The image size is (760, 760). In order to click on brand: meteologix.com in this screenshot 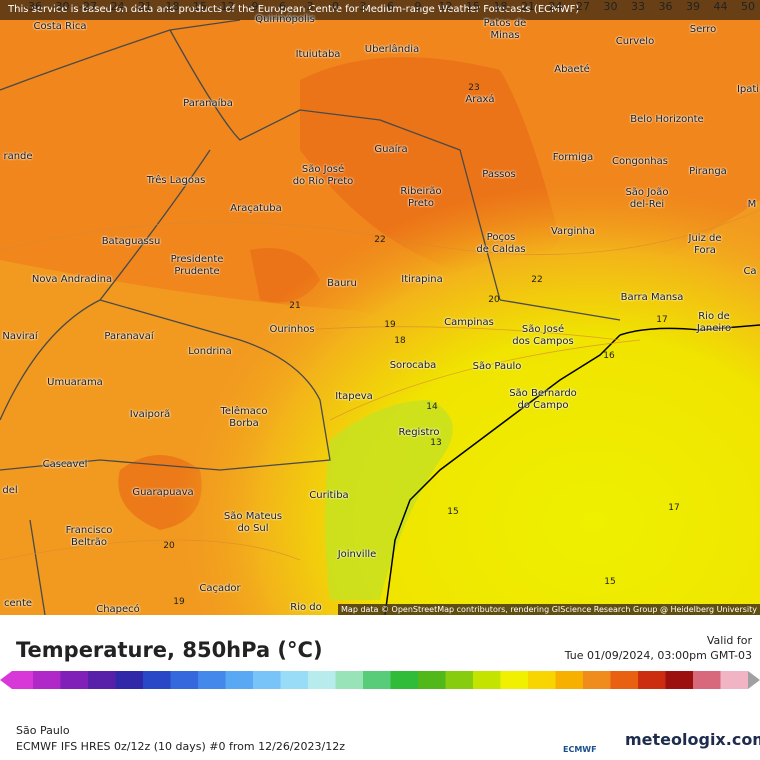, I will do `click(692, 739)`.